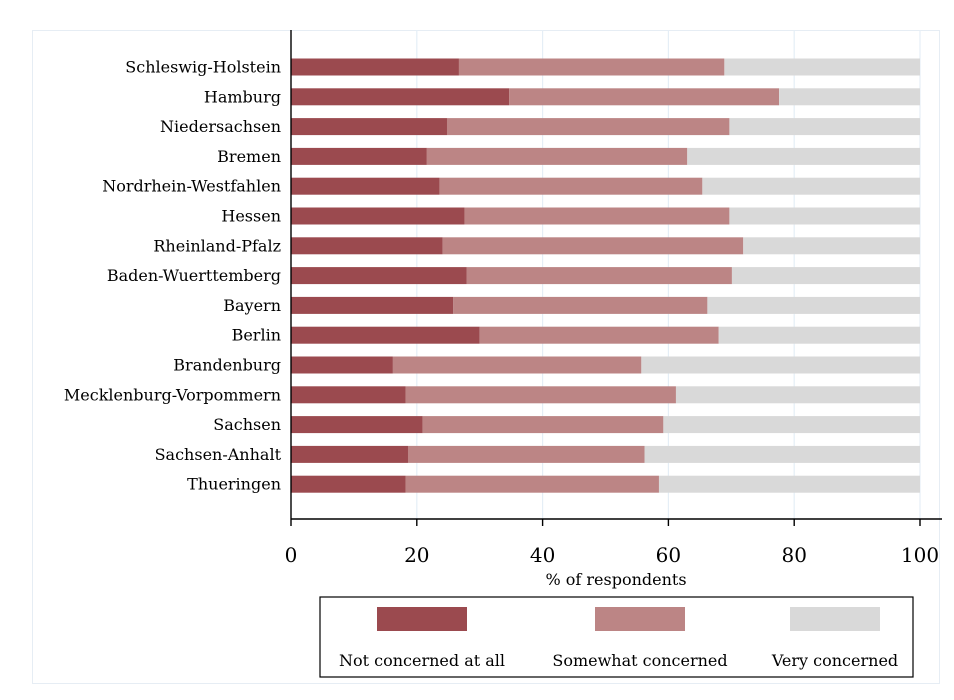 The image size is (954, 700). What do you see at coordinates (220, 126) in the screenshot?
I see `category-label: Niedersachsen` at bounding box center [220, 126].